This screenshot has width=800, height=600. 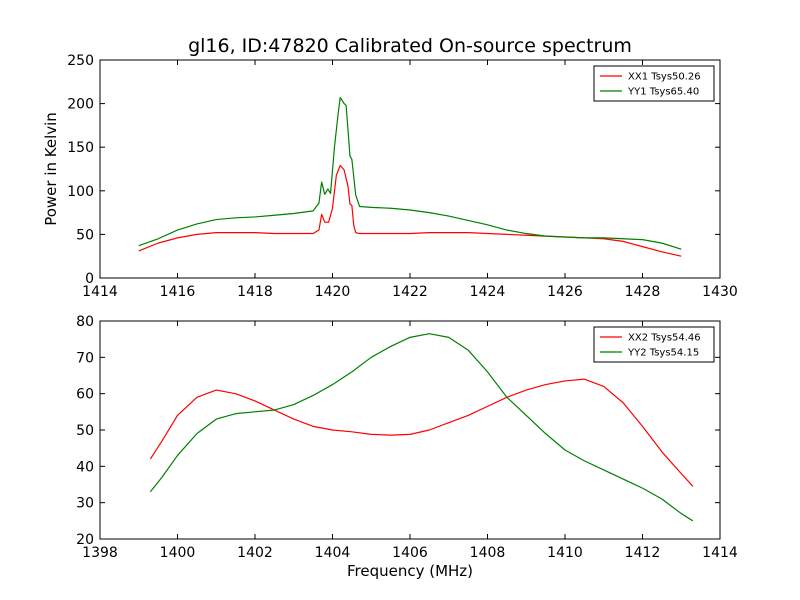 I want to click on x-tick-label: 1412, so click(x=643, y=553).